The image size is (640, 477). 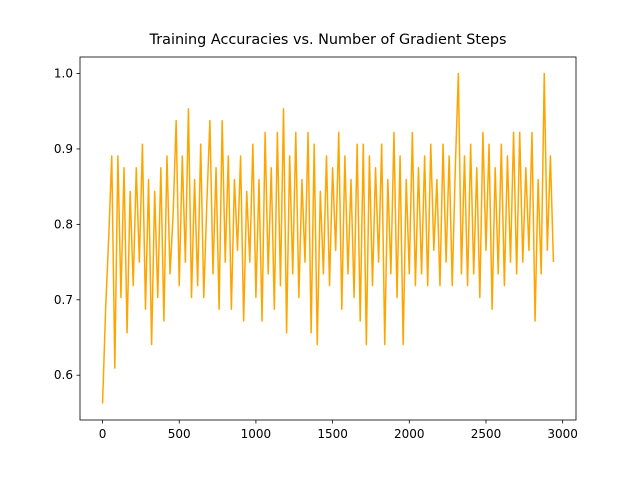 I want to click on x-tick-label: 3000, so click(x=562, y=434).